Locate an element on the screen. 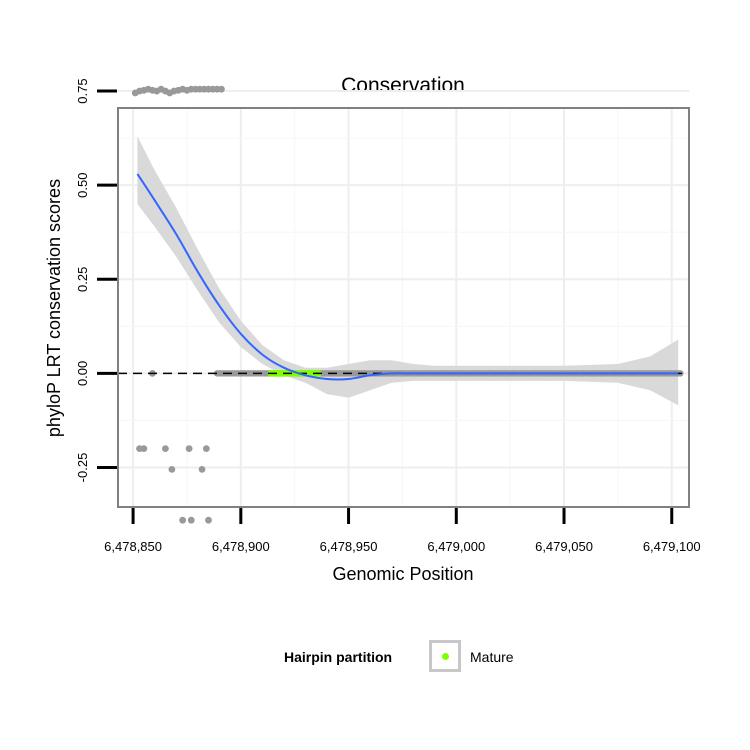 The image size is (750, 750). legend: Hairpin partition Mature is located at coordinates (375, 658).